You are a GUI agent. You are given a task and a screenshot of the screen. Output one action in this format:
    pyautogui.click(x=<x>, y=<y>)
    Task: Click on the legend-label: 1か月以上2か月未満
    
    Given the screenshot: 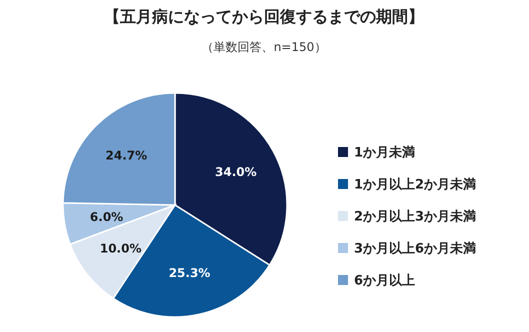 What is the action you would take?
    pyautogui.click(x=415, y=185)
    